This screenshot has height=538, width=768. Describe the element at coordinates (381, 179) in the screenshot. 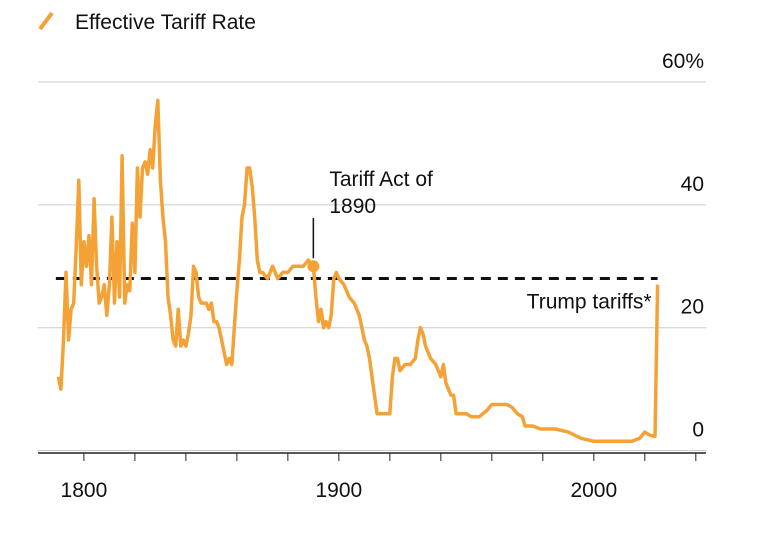

I see `annotation-text: Tariff Act of` at that location.